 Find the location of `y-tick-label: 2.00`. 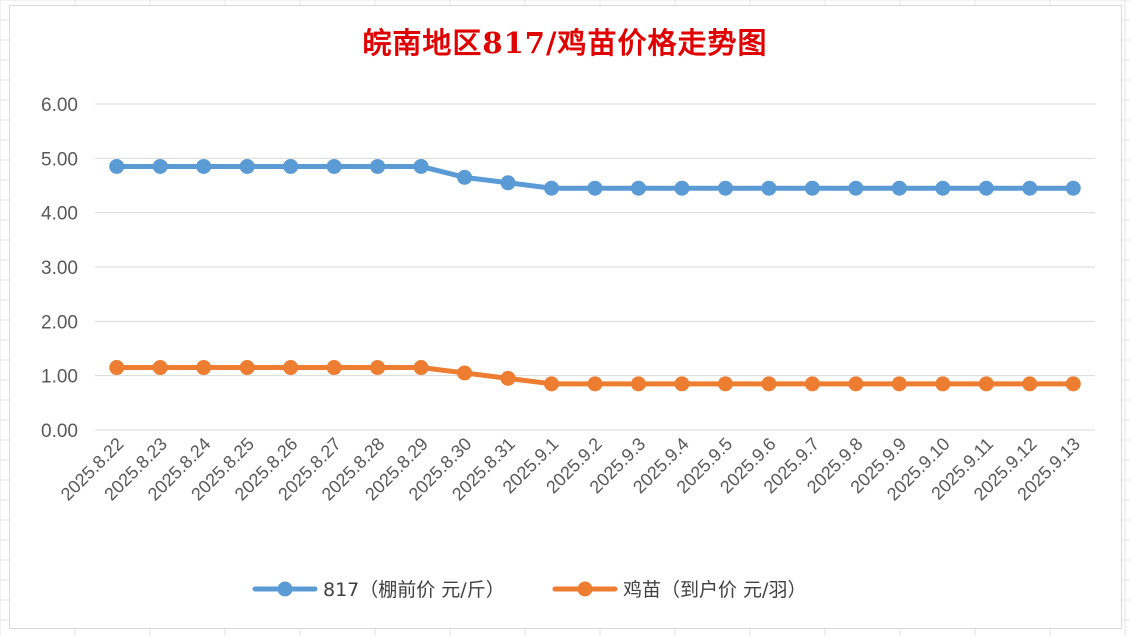

y-tick-label: 2.00 is located at coordinates (59, 322).